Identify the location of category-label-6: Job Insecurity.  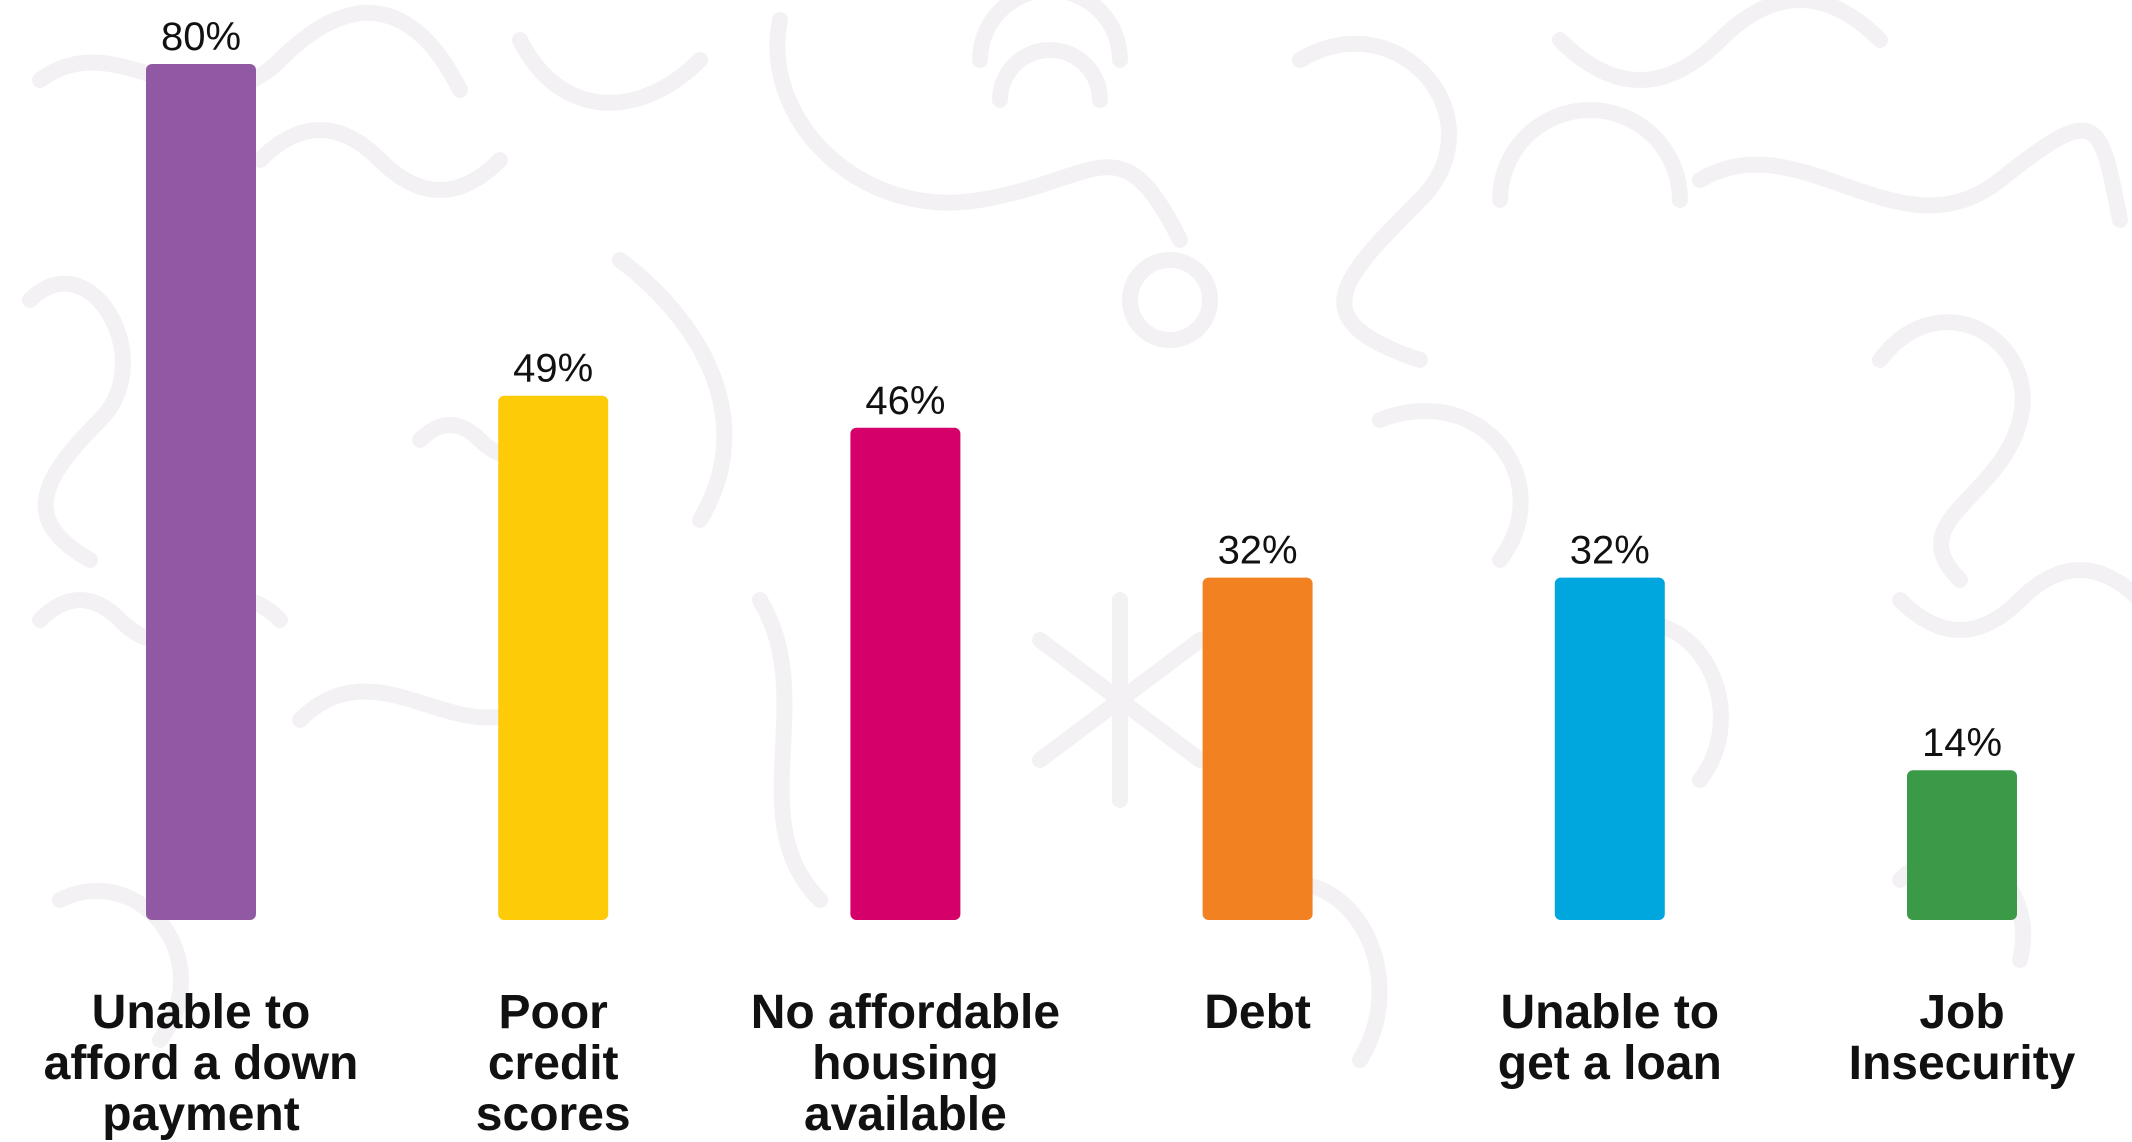
(1962, 1038).